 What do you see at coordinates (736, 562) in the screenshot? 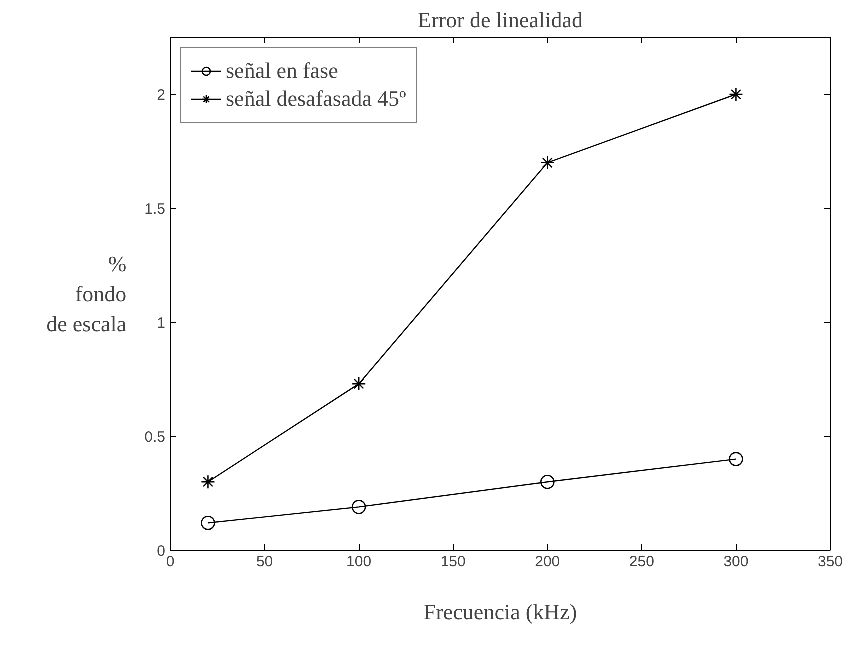
I see `x-tick-label: 300` at bounding box center [736, 562].